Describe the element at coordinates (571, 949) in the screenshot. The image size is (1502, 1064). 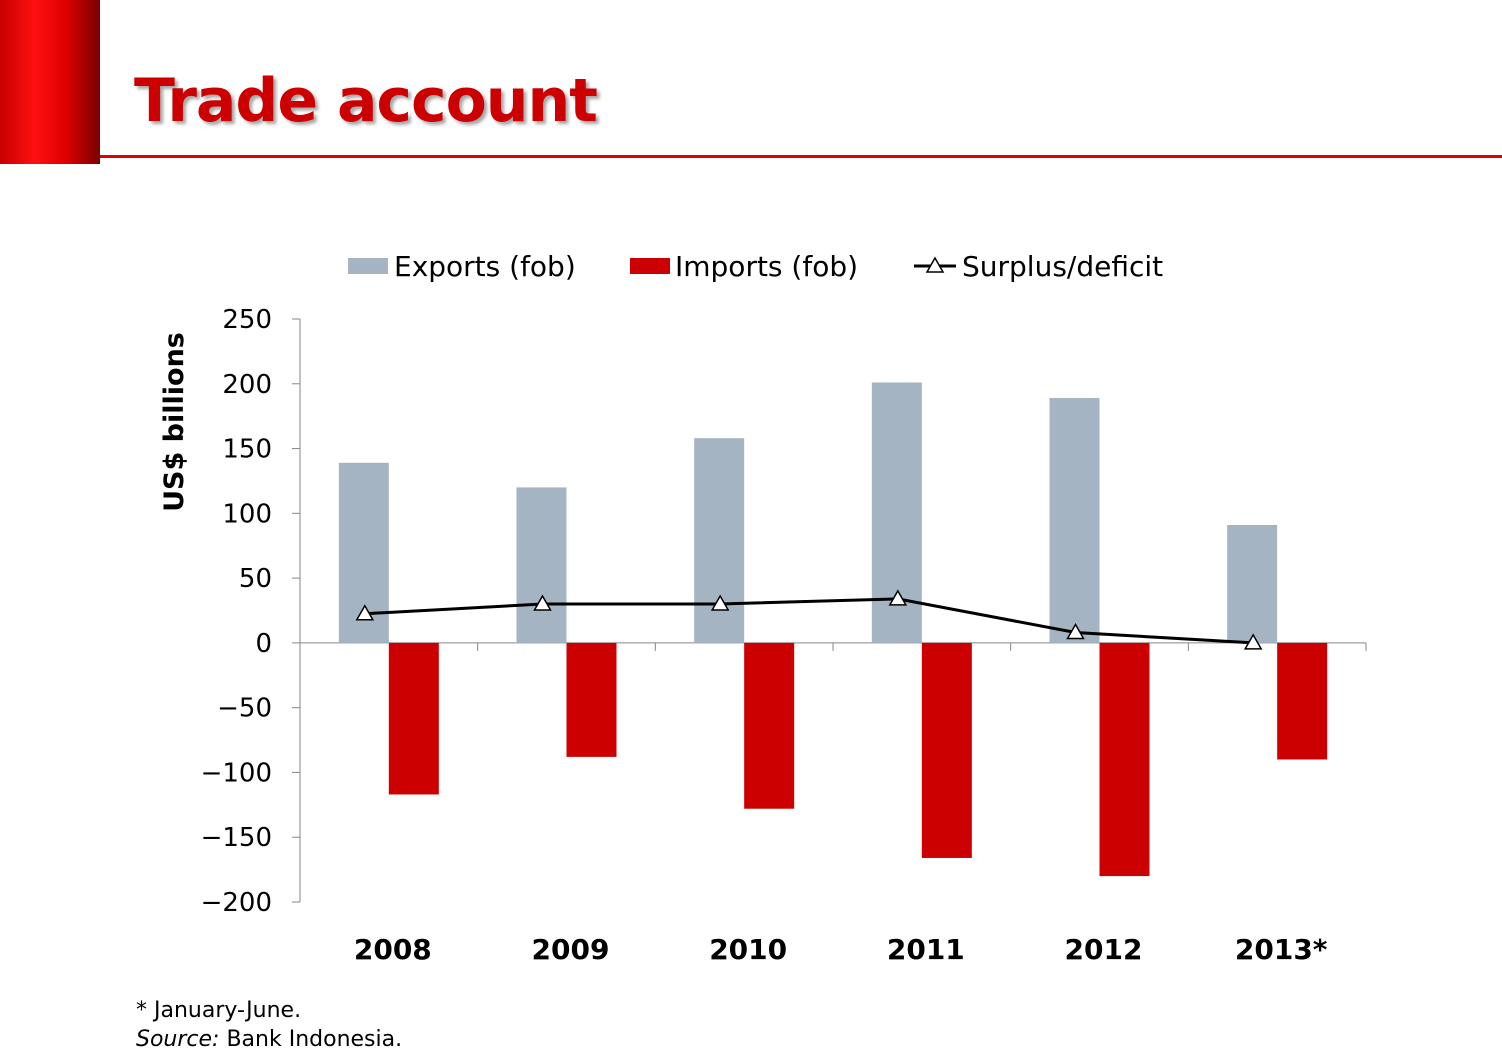
I see `x-tick-label: 2009` at that location.